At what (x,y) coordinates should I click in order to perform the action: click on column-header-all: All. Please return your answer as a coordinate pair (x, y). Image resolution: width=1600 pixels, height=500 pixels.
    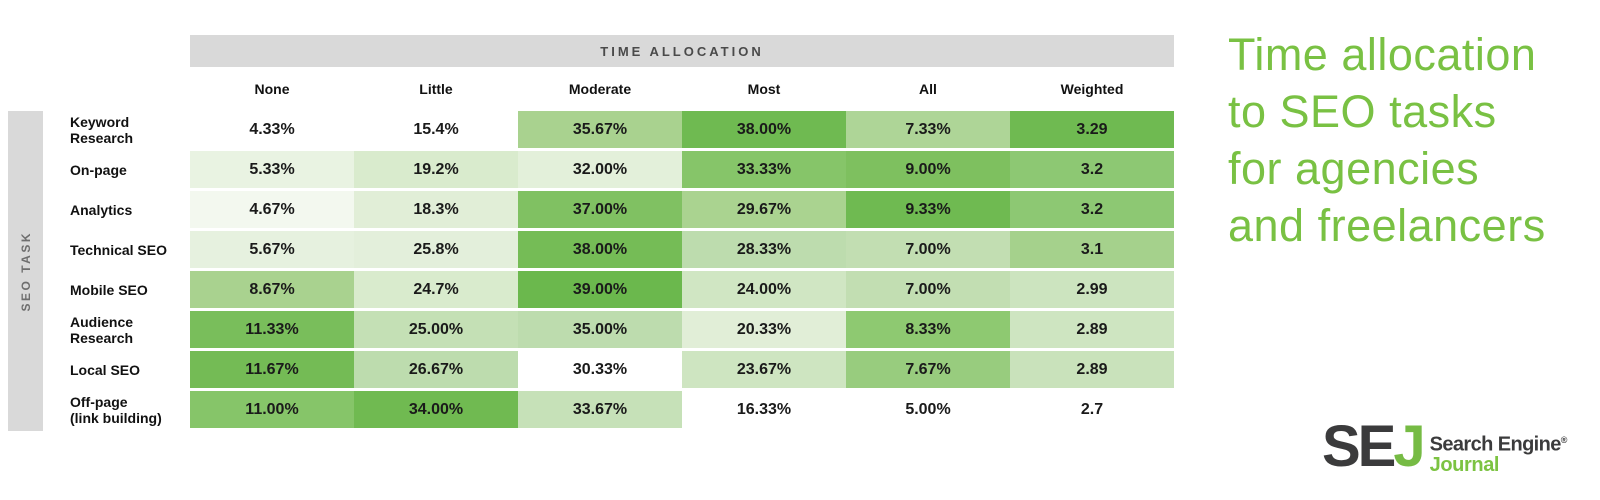
    Looking at the image, I should click on (928, 89).